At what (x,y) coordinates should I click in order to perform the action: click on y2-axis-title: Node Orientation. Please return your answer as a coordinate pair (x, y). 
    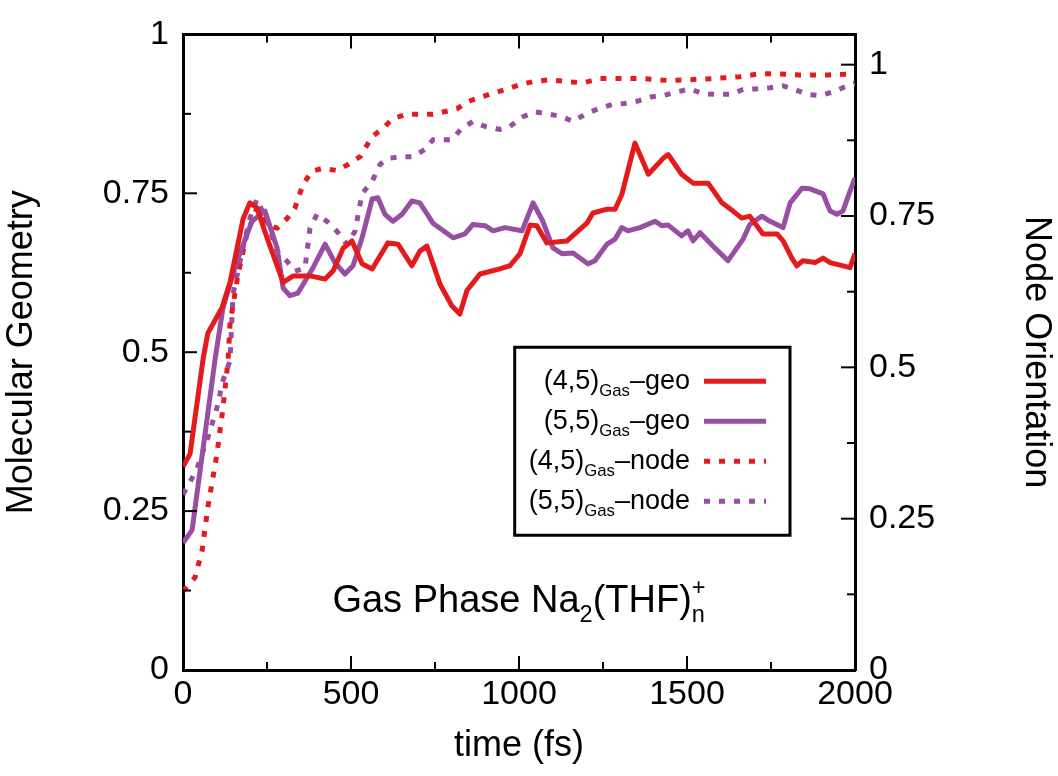
    Looking at the image, I should click on (1038, 352).